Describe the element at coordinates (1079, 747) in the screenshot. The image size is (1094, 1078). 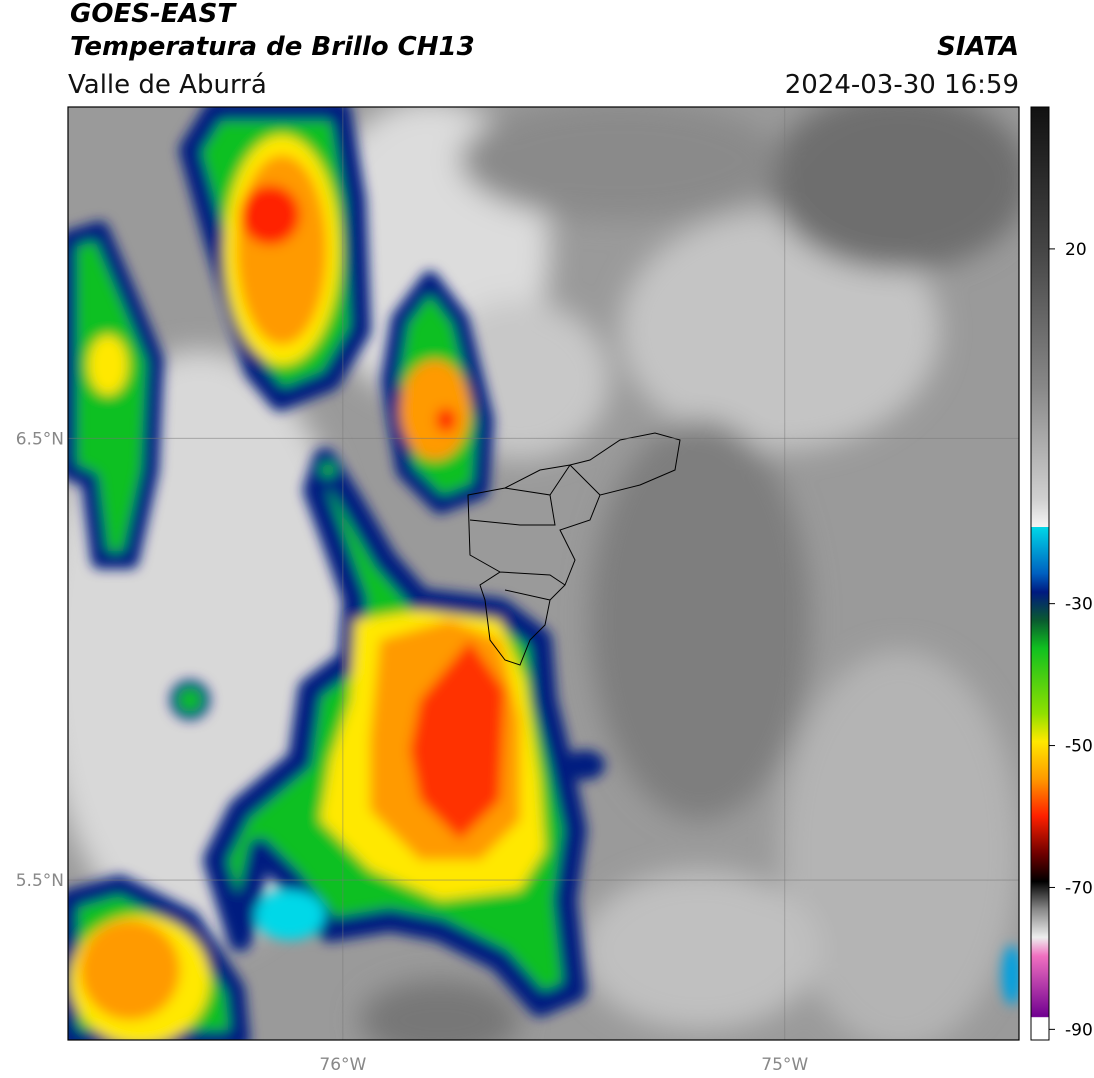
I see `colorbar-tick-label: -50` at that location.